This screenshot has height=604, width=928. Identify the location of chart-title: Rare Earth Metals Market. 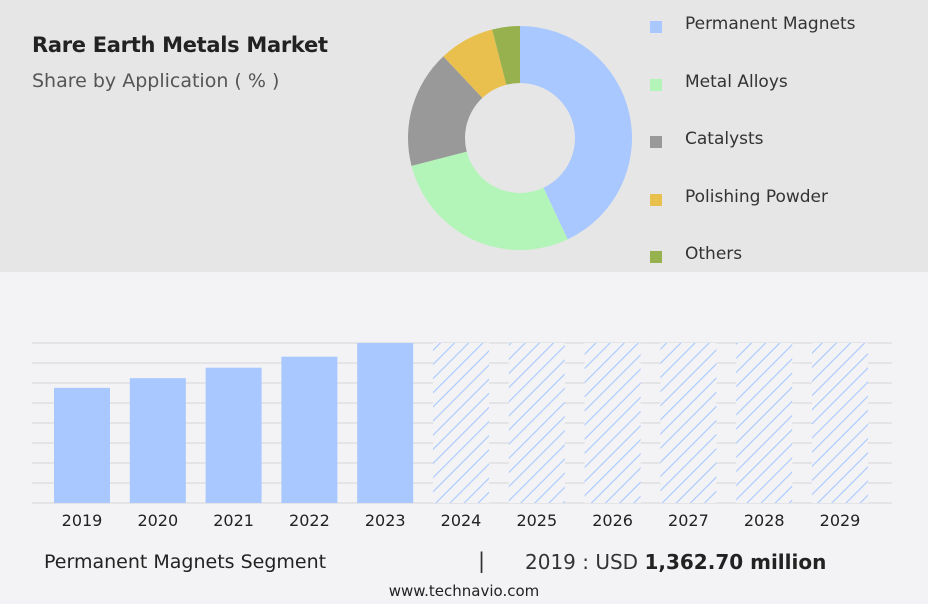
(180, 45).